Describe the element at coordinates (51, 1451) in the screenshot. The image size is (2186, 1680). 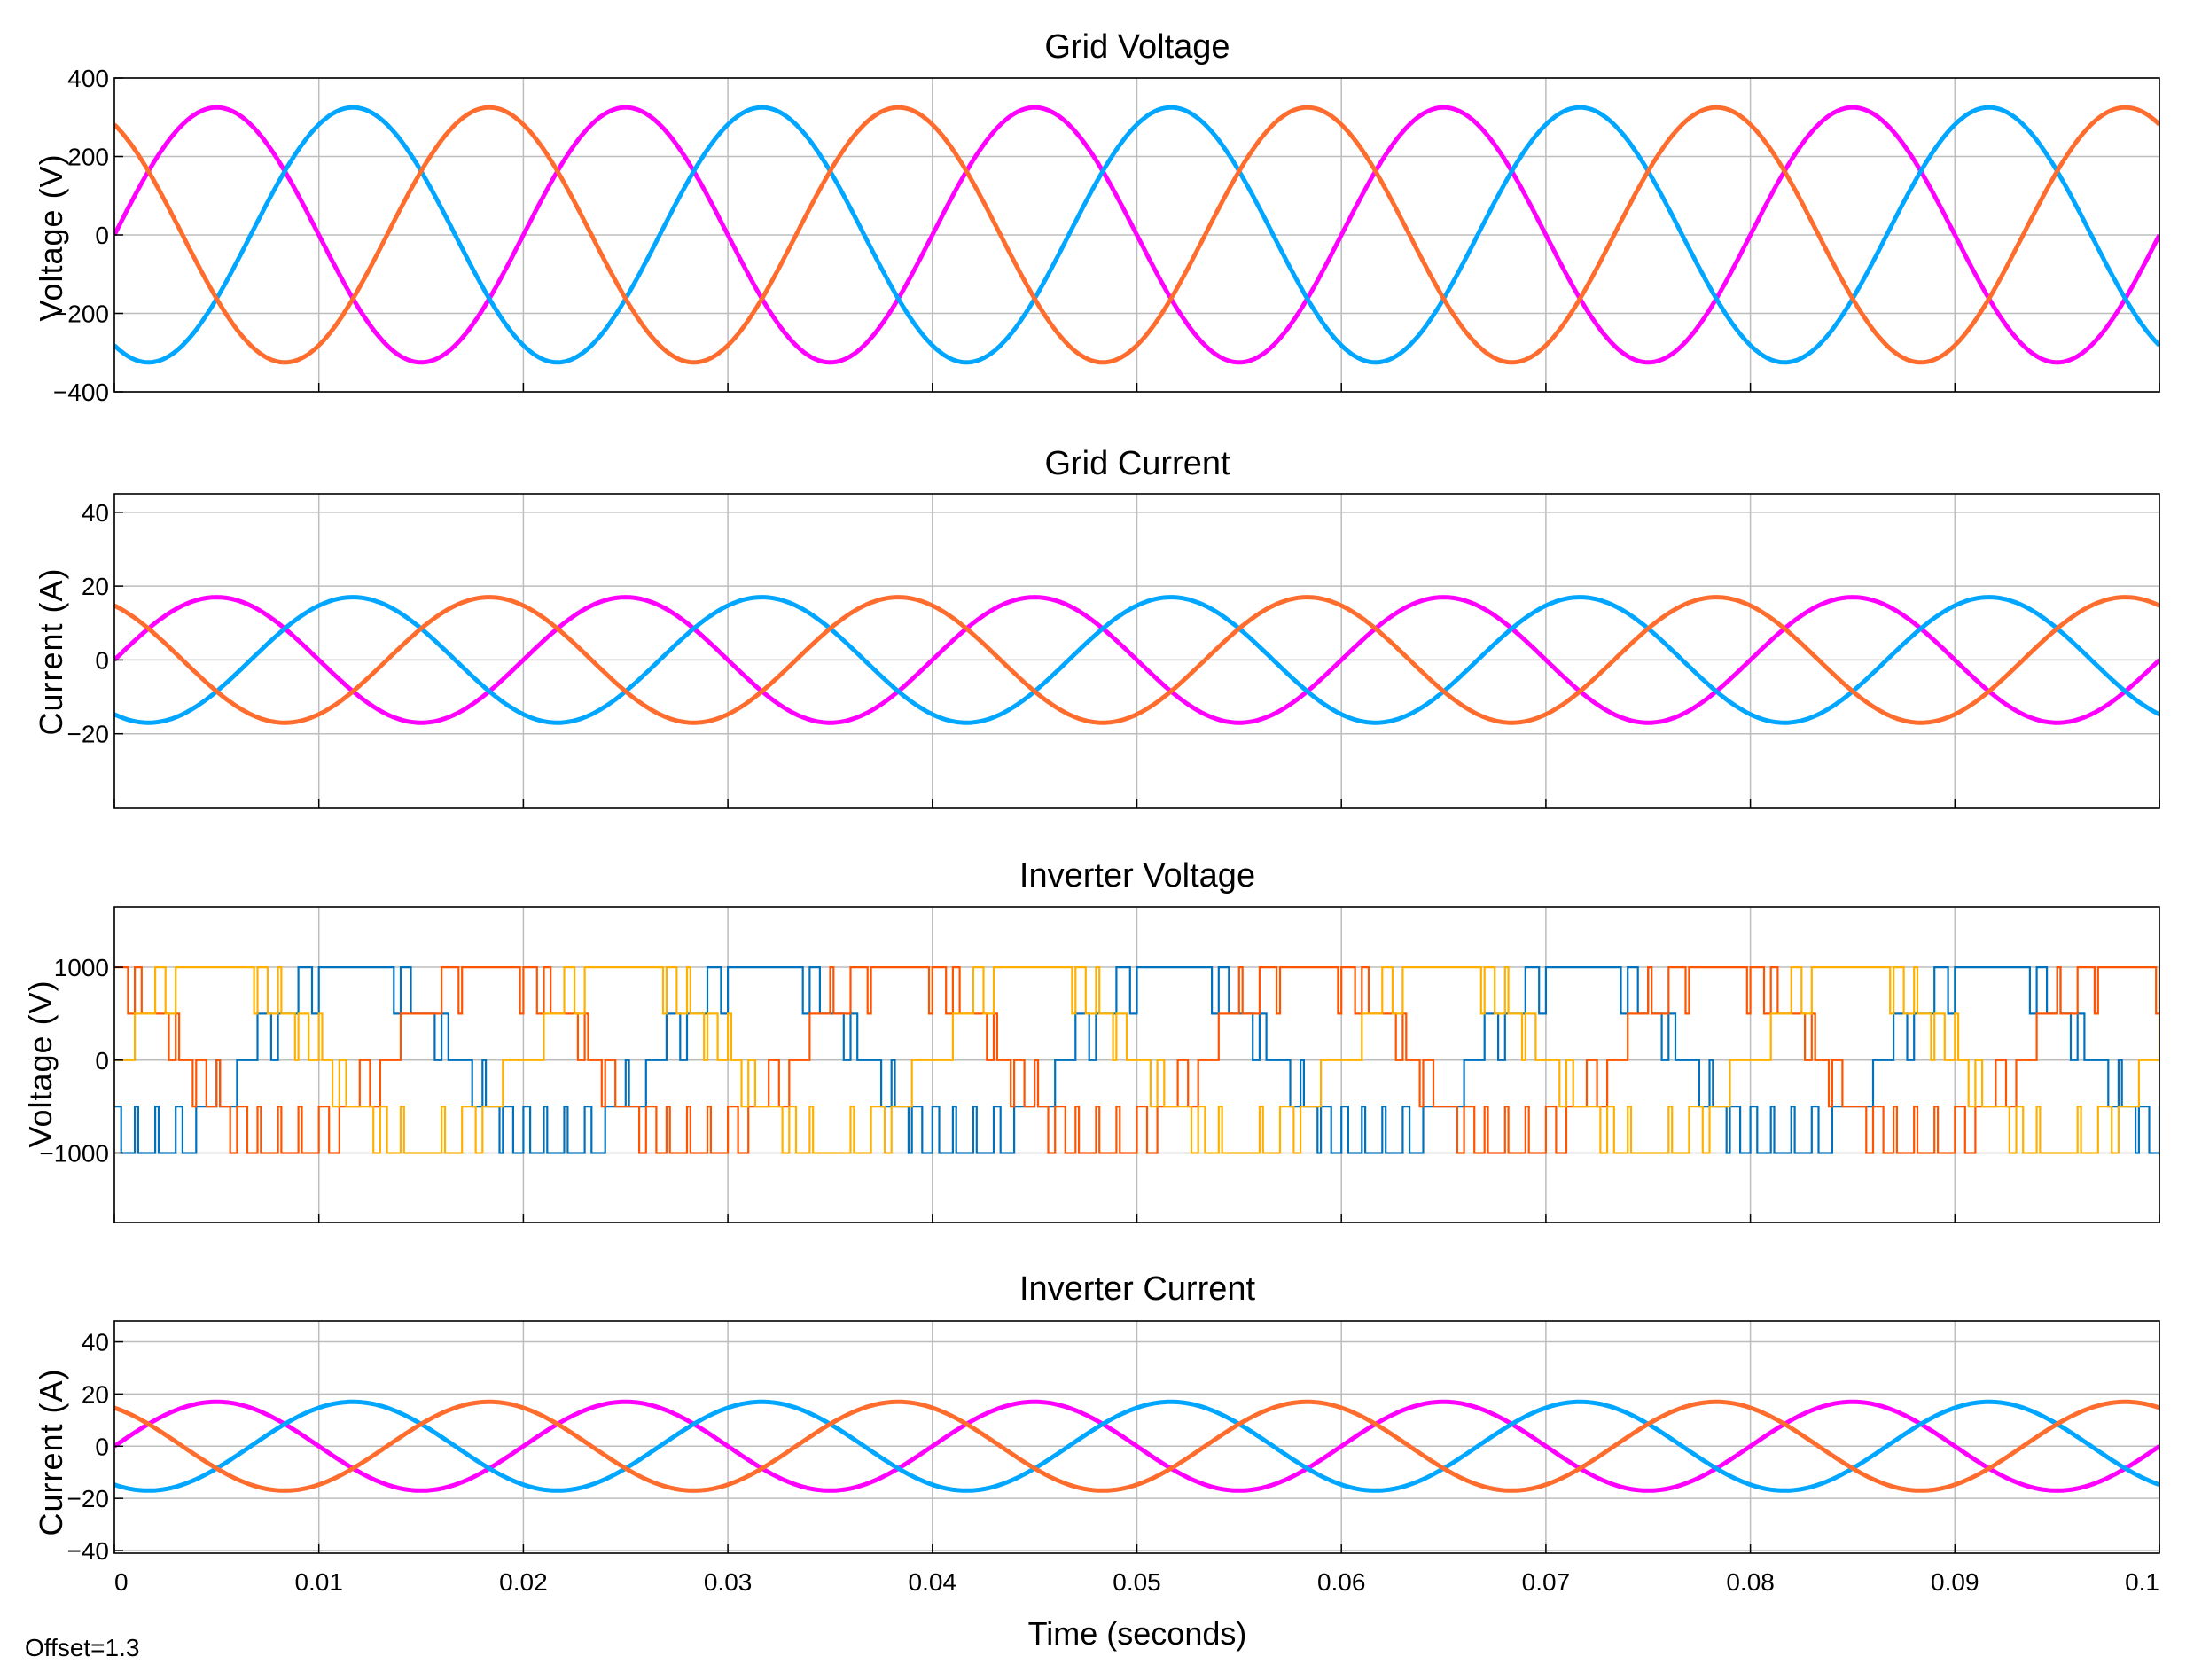
I see `inverter-current-ylabel: Current (A)` at that location.